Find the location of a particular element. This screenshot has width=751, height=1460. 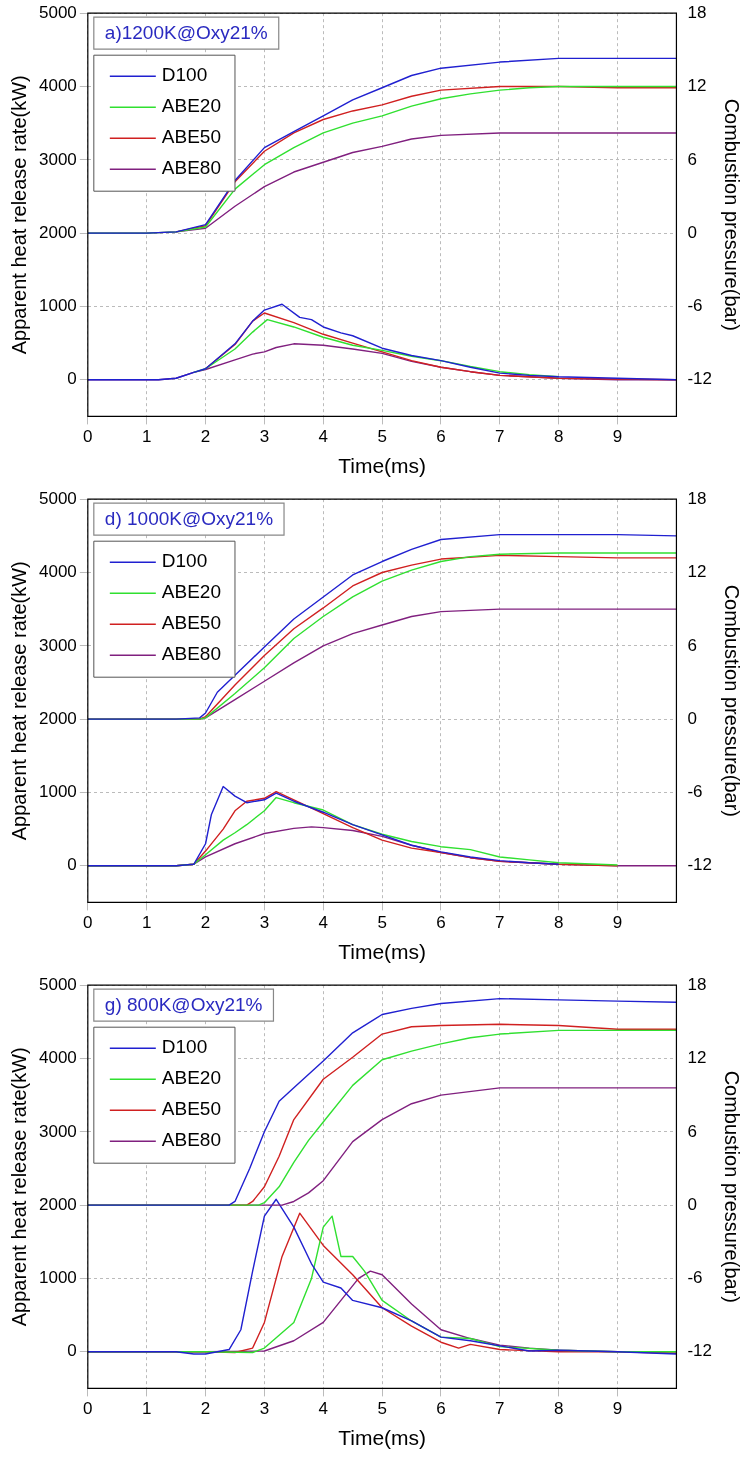

text: a)1200K@Oxy21% is located at coordinates (186, 33).